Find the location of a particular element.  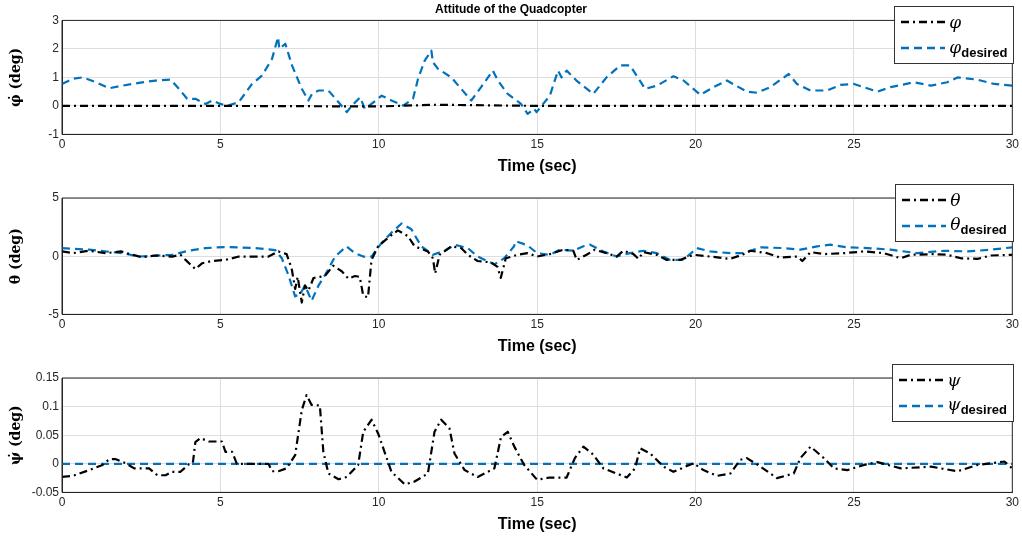

legend-label: θ is located at coordinates (955, 200).